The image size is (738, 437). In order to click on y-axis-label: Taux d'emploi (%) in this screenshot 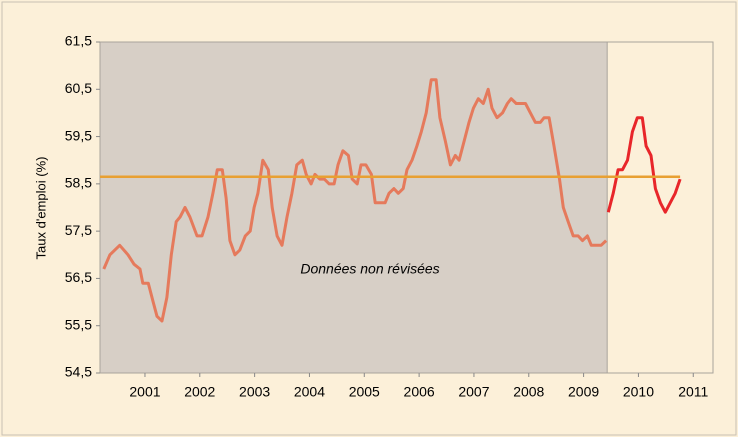, I will do `click(40, 208)`.